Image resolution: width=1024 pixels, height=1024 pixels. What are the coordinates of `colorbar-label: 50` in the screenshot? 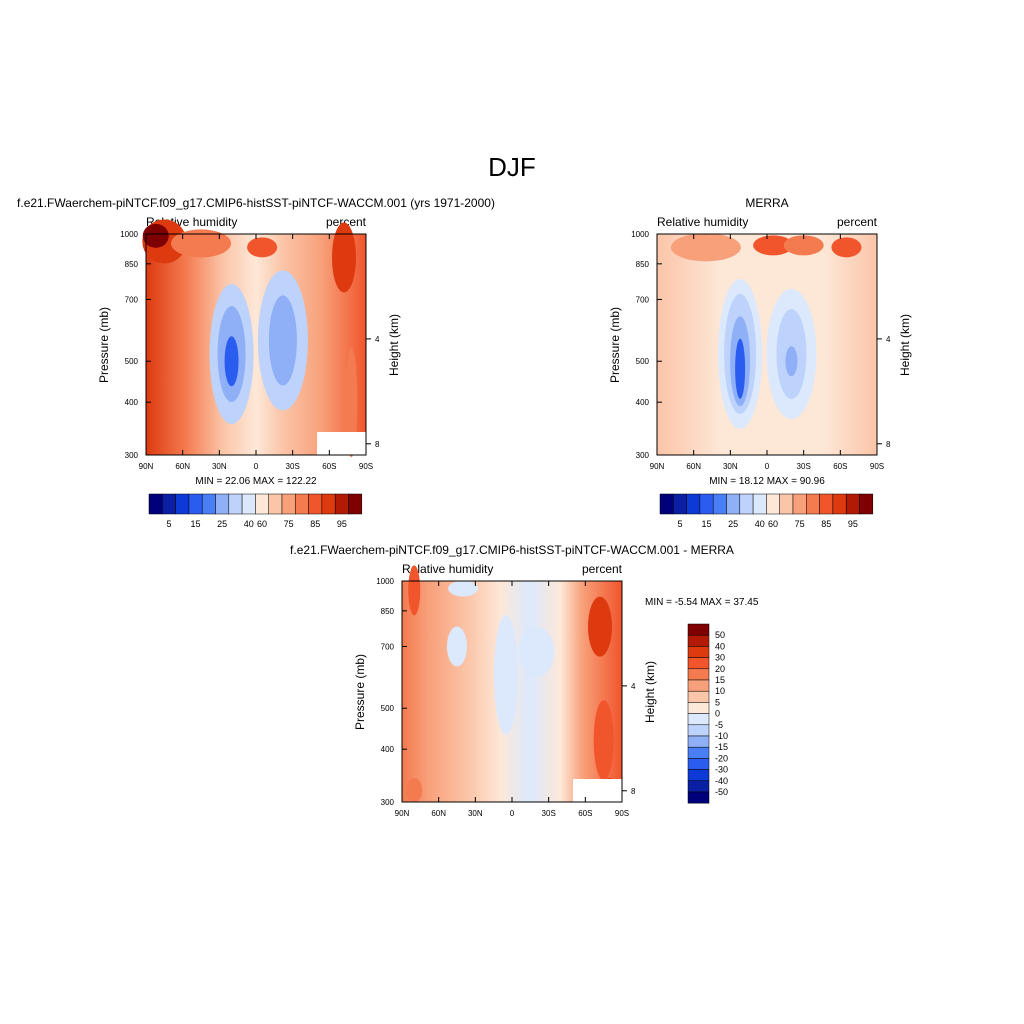 It's located at (720, 635).